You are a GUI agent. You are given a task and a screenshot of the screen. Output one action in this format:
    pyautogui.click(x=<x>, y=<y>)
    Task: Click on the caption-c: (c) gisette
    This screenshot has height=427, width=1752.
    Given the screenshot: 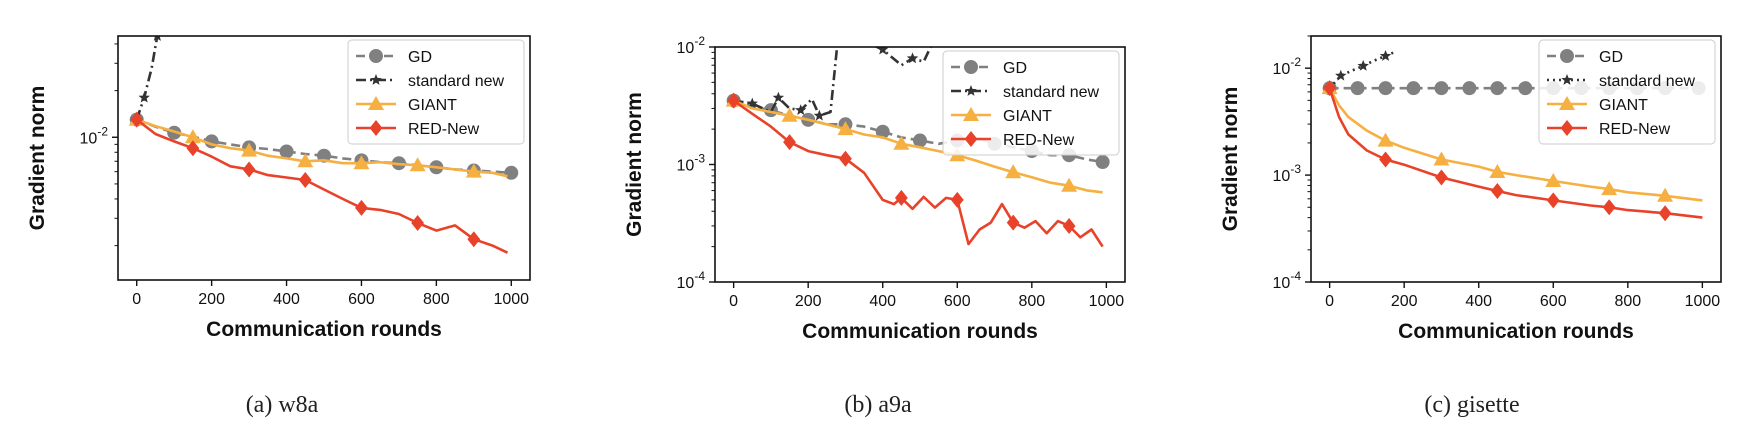 What is the action you would take?
    pyautogui.click(x=1472, y=405)
    